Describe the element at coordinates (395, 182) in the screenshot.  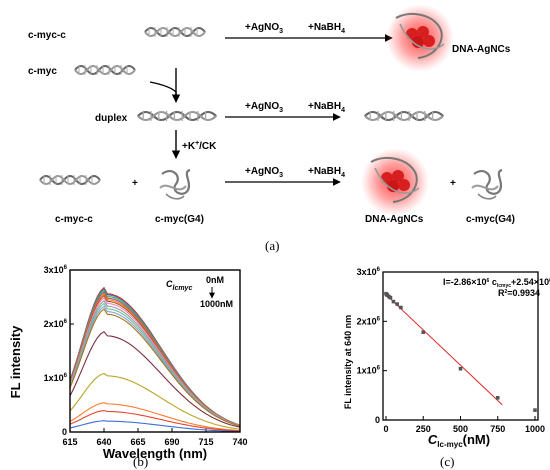
I see `agncs-bottom` at that location.